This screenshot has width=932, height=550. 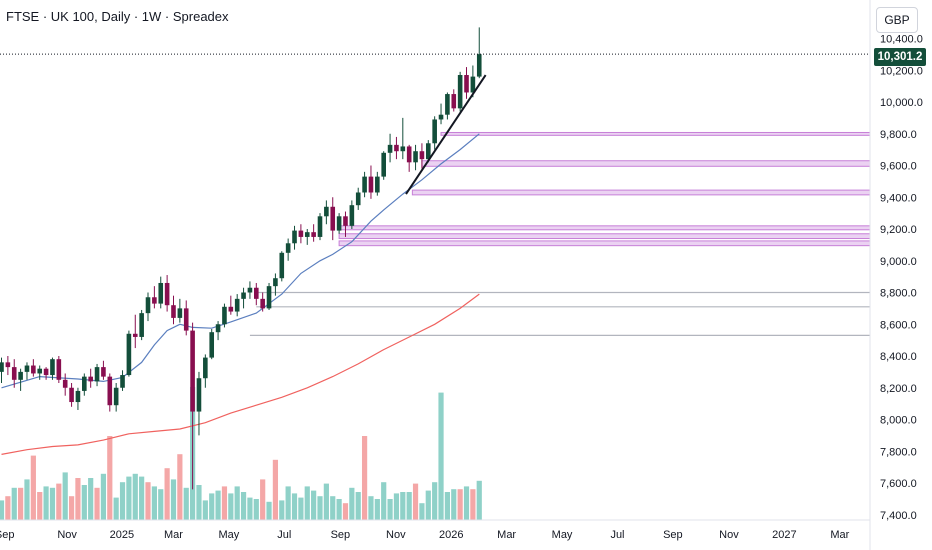 I want to click on volume-bars, so click(x=241, y=453).